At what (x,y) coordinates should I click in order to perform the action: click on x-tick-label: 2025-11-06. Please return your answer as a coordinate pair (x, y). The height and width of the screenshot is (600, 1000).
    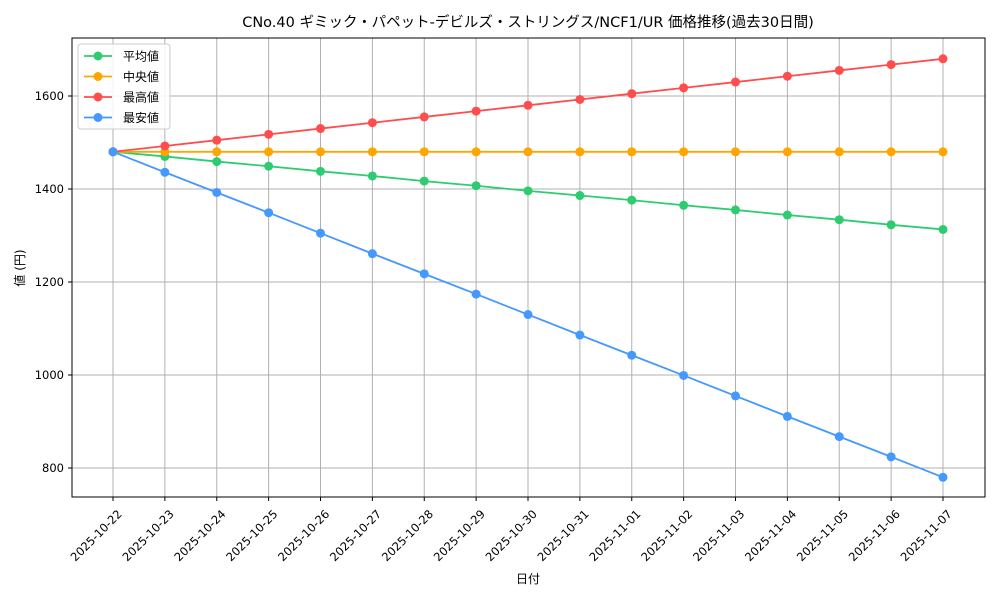
    Looking at the image, I should click on (874, 535).